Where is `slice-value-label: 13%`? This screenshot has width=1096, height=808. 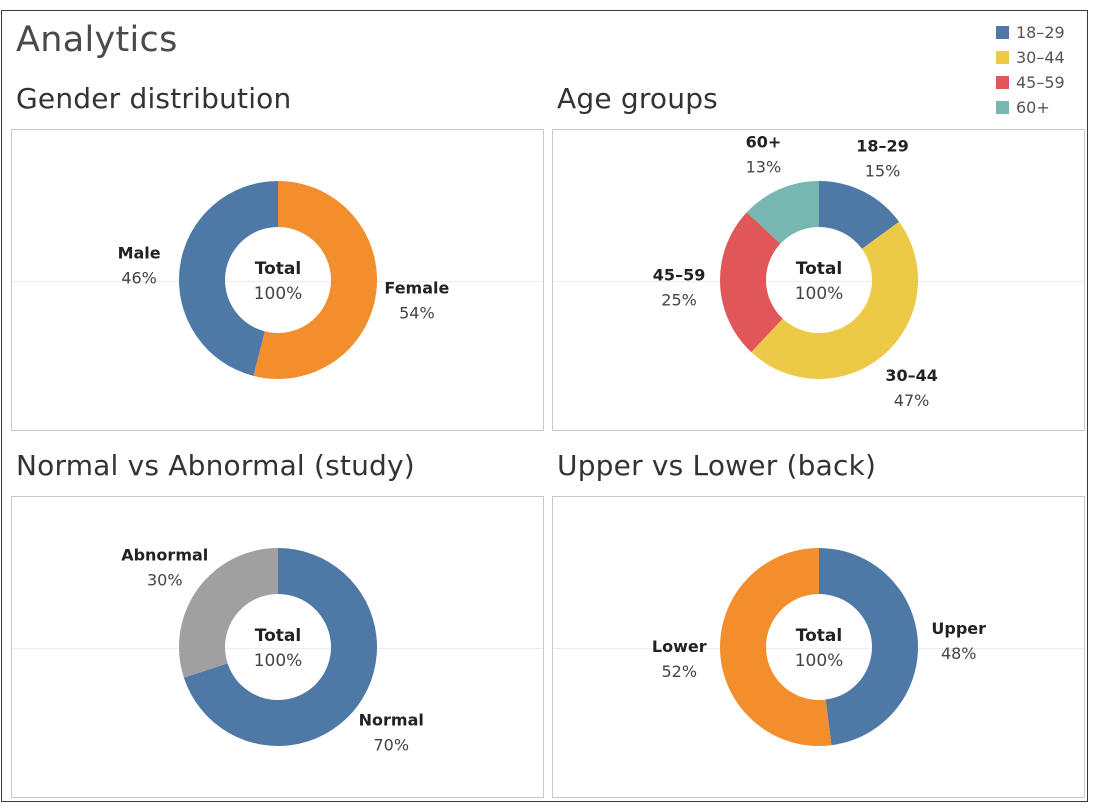
slice-value-label: 13% is located at coordinates (764, 167).